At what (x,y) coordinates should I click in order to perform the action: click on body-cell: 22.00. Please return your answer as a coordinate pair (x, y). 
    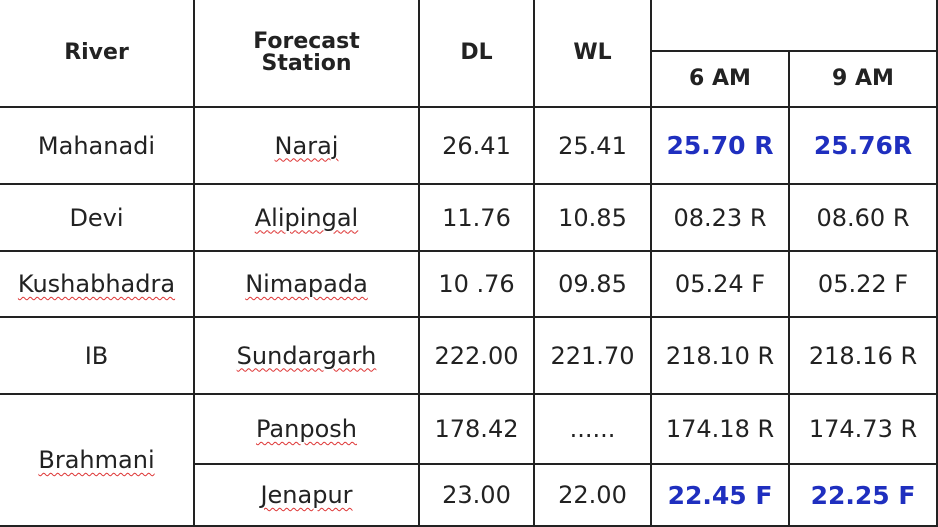
    Looking at the image, I should click on (593, 496).